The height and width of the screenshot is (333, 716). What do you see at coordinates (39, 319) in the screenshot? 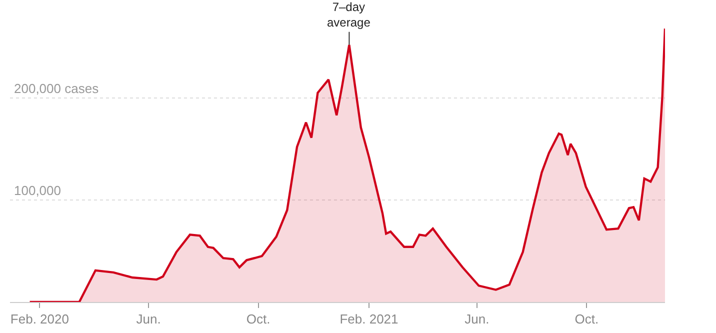
I see `x-tick-label: Feb. 2020` at bounding box center [39, 319].